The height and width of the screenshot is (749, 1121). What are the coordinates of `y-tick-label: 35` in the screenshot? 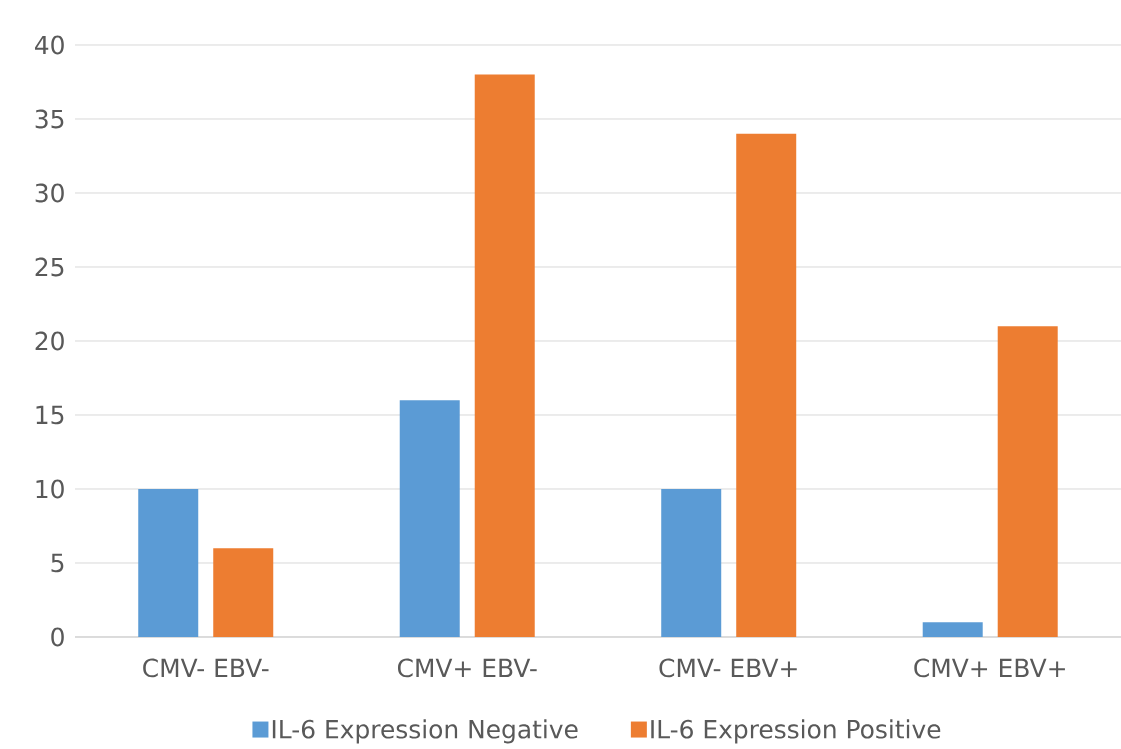 It's located at (49, 119).